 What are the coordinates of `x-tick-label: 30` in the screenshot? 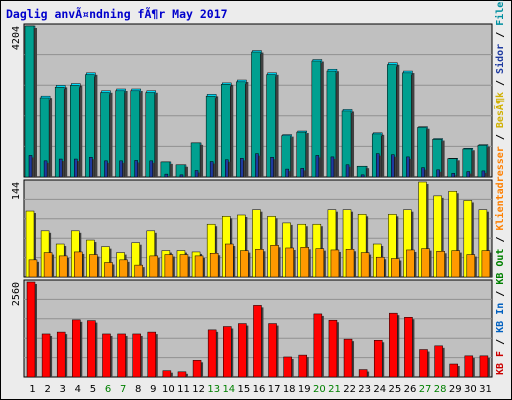 It's located at (470, 389).